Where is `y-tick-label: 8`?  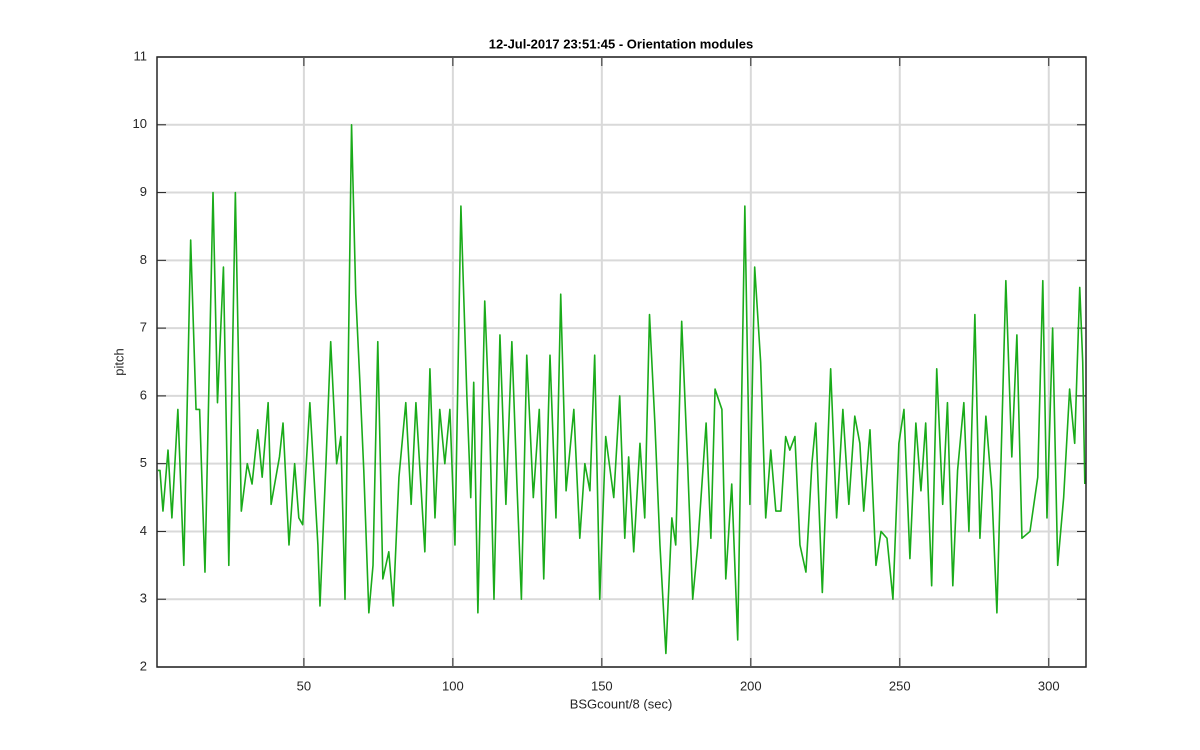 y-tick-label: 8 is located at coordinates (143, 259).